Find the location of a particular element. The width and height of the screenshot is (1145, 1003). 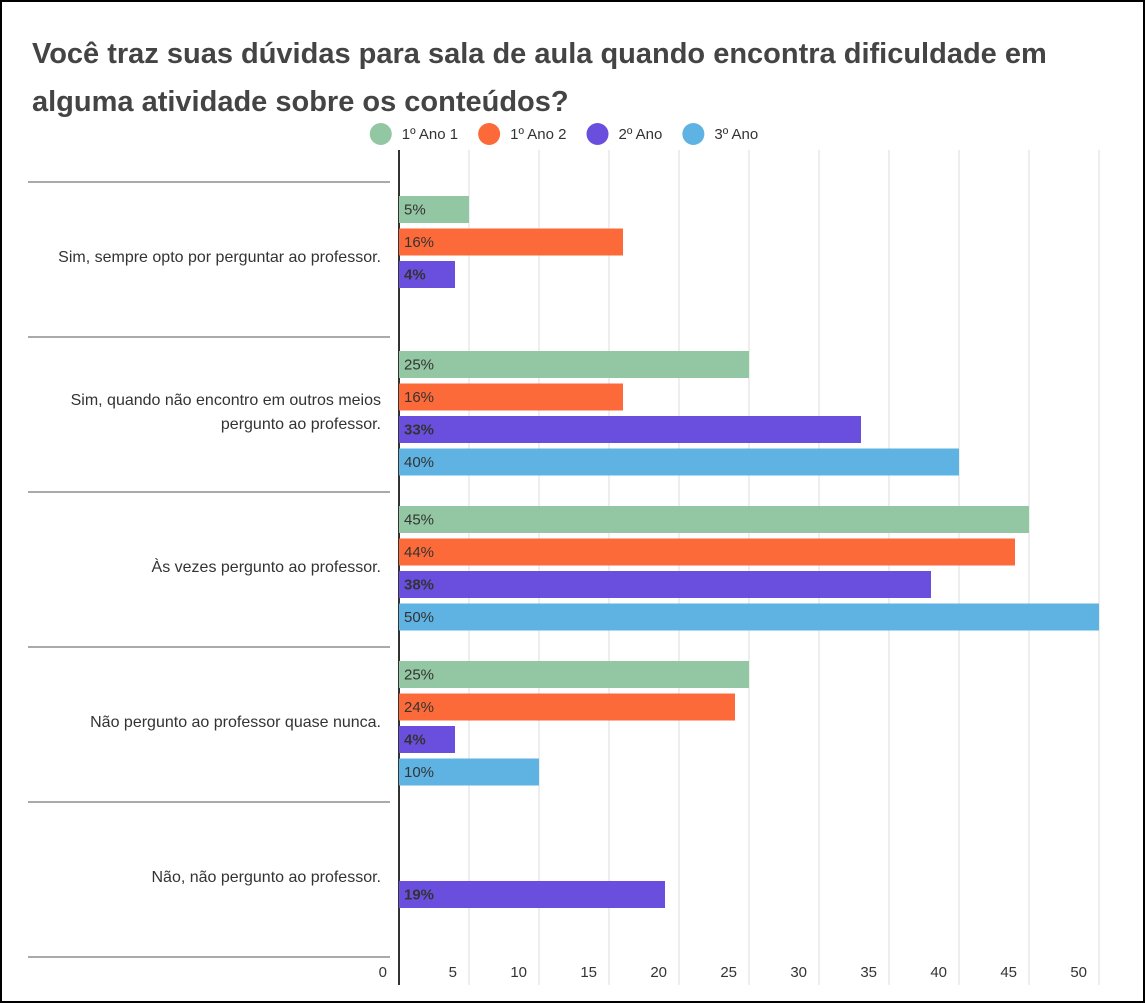

category-label: Não pergunto ao professor quase nunca. is located at coordinates (235, 722).